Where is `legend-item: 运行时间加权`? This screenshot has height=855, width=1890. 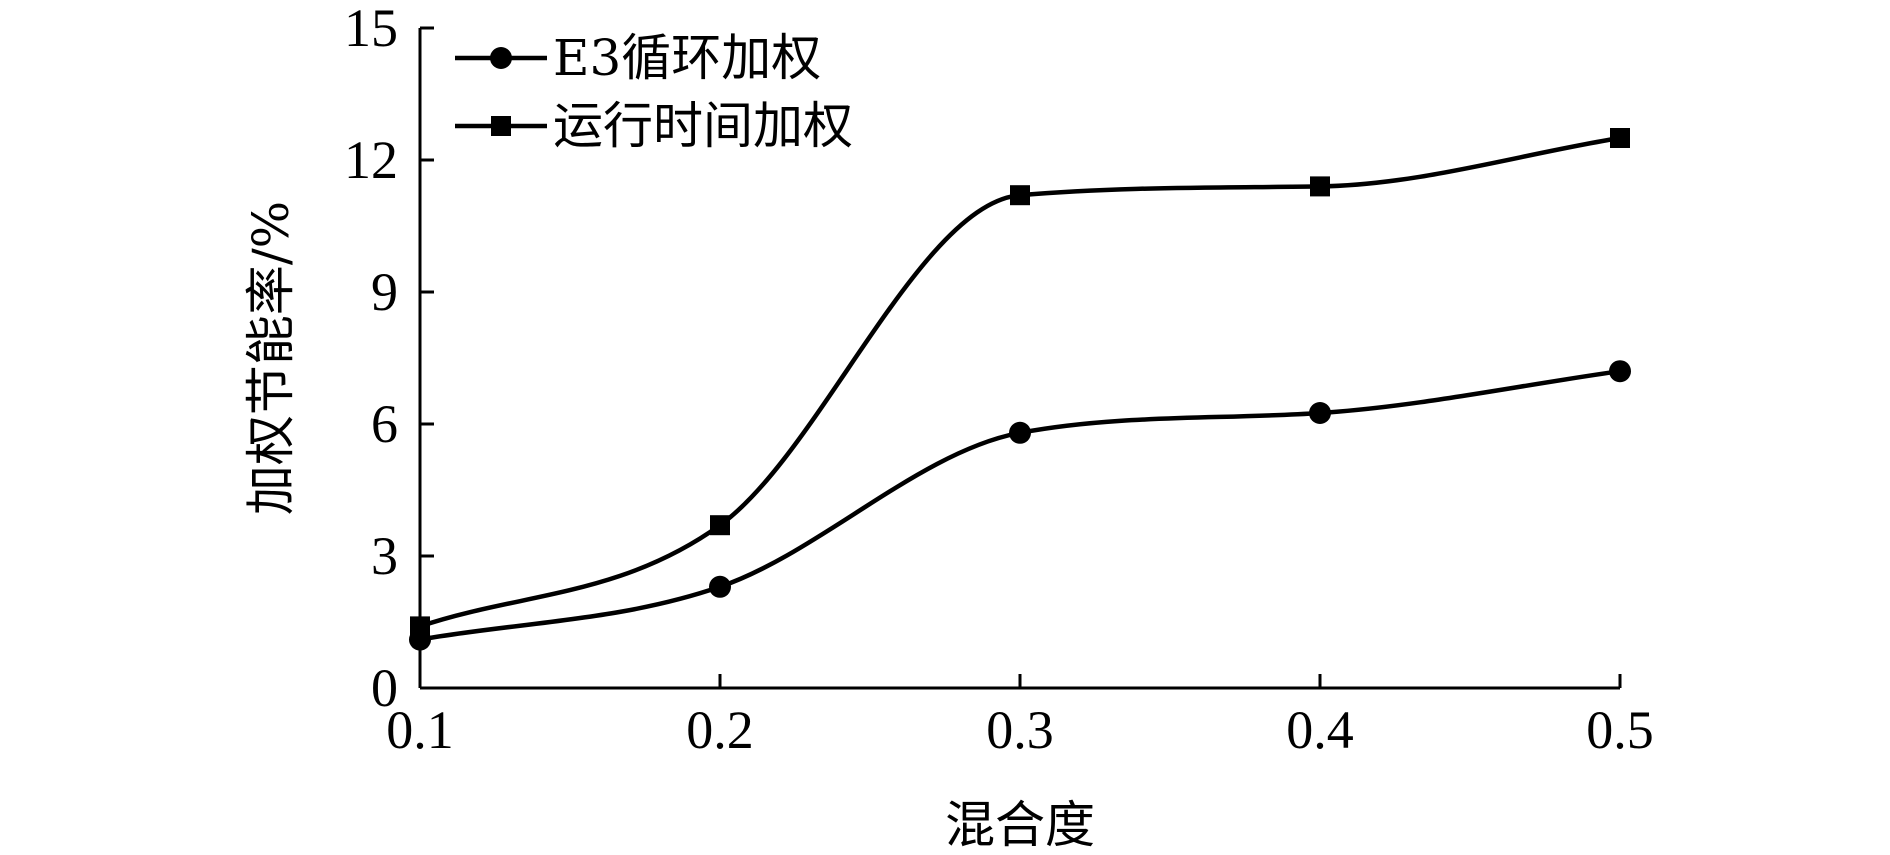
legend-item: 运行时间加权 is located at coordinates (654, 126).